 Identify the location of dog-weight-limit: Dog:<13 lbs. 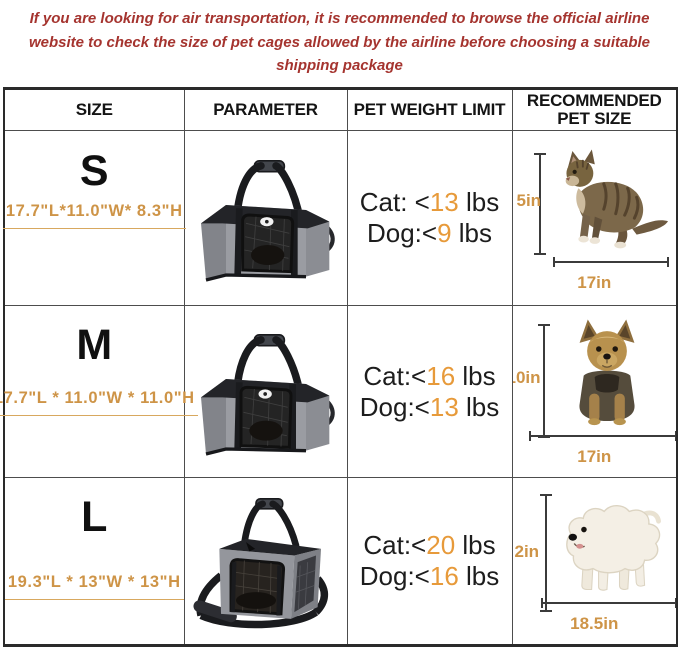
(429, 406).